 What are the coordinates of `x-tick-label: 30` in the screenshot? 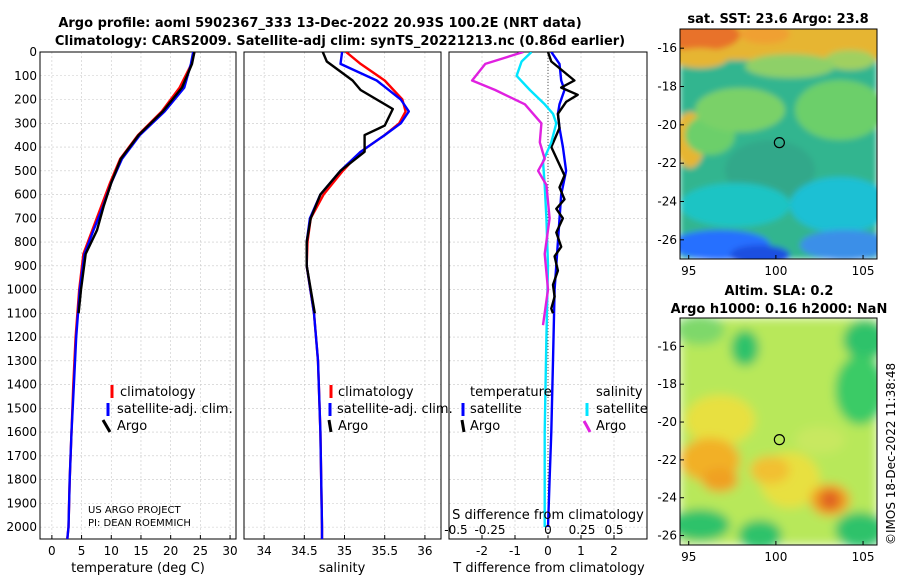 It's located at (229, 551).